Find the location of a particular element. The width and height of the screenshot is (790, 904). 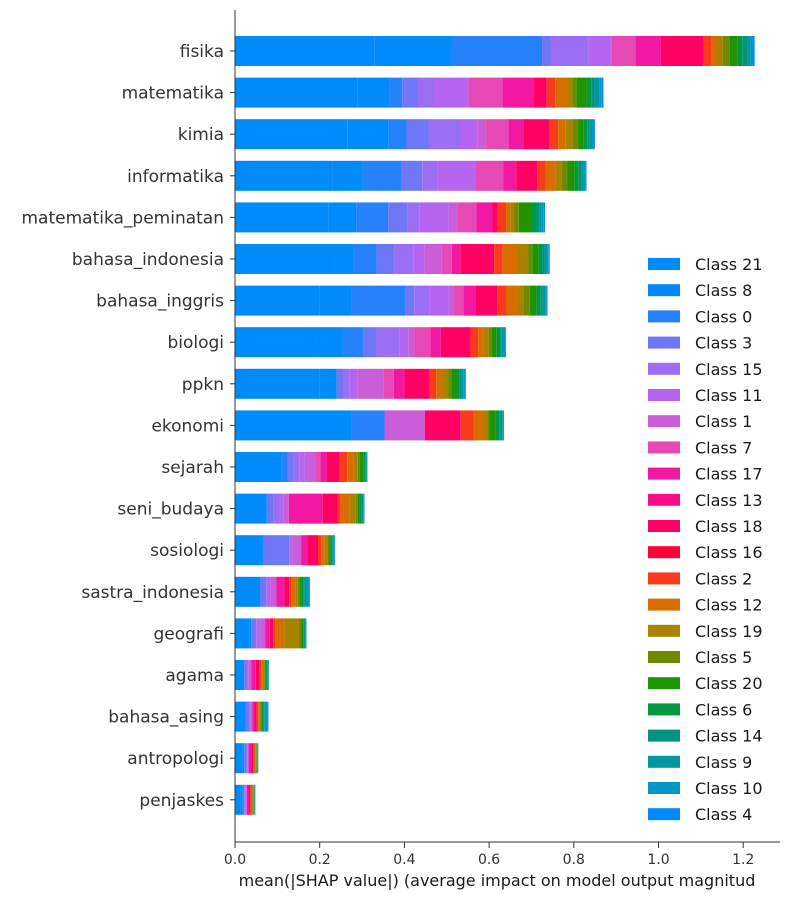

category-label-antropologi: antropologi is located at coordinates (175, 759).